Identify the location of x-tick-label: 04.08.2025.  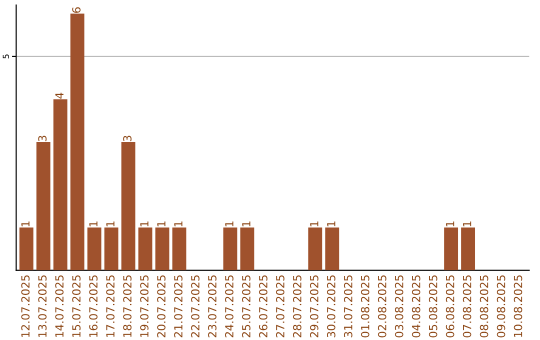
(416, 306).